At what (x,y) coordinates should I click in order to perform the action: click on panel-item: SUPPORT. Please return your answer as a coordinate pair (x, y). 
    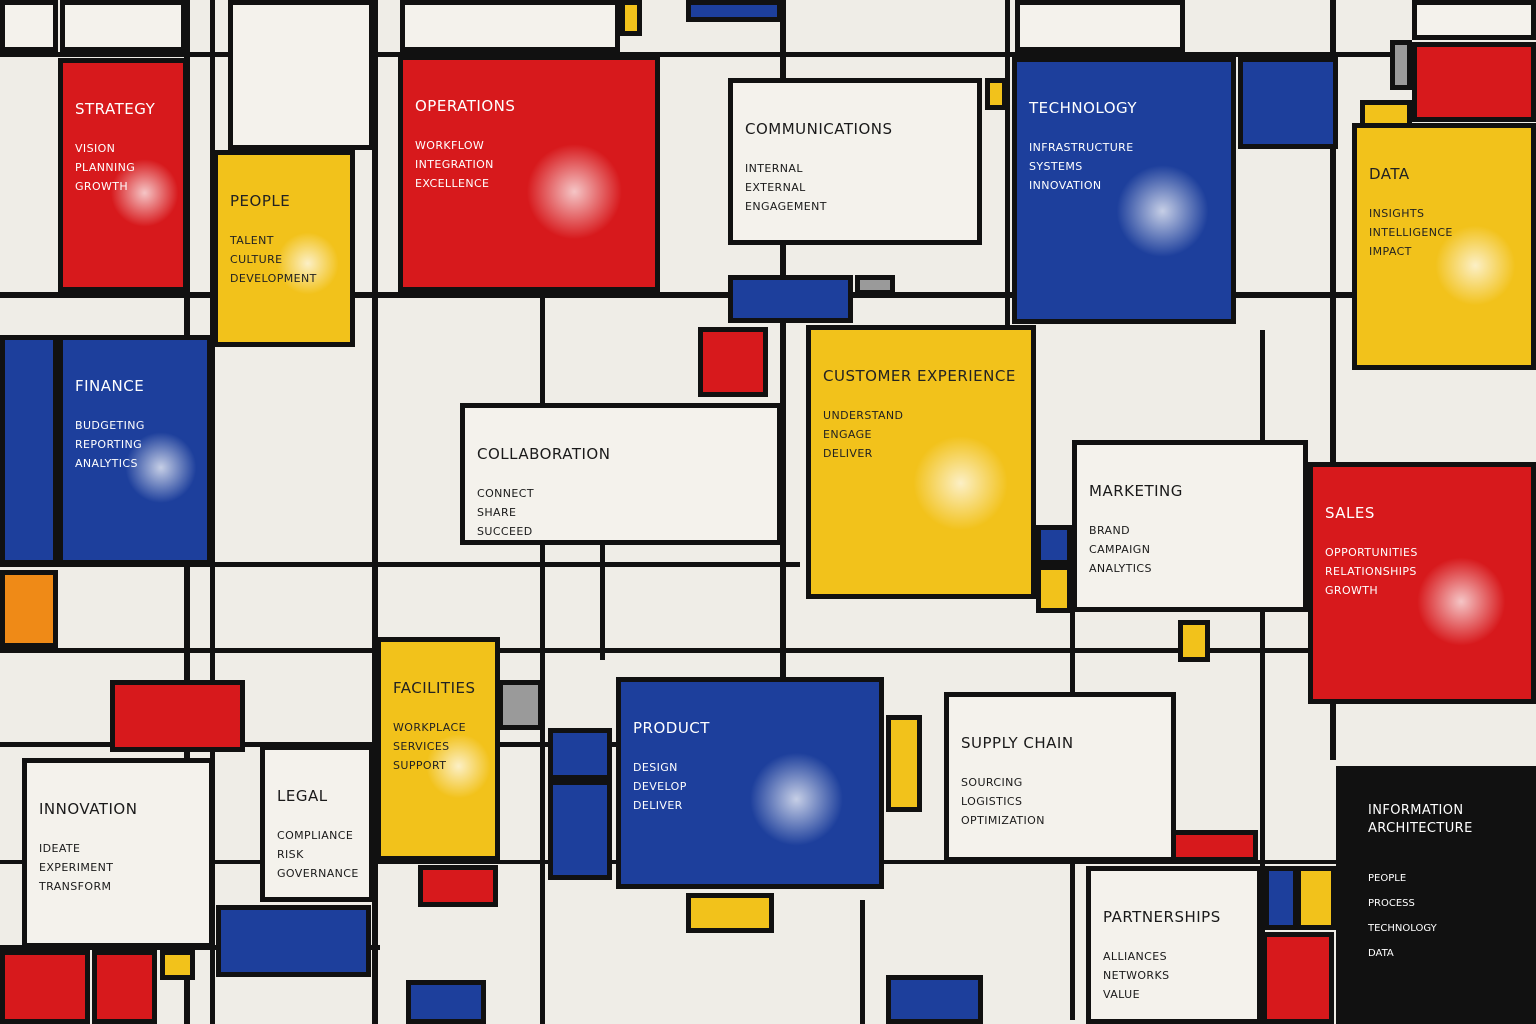
    Looking at the image, I should click on (420, 765).